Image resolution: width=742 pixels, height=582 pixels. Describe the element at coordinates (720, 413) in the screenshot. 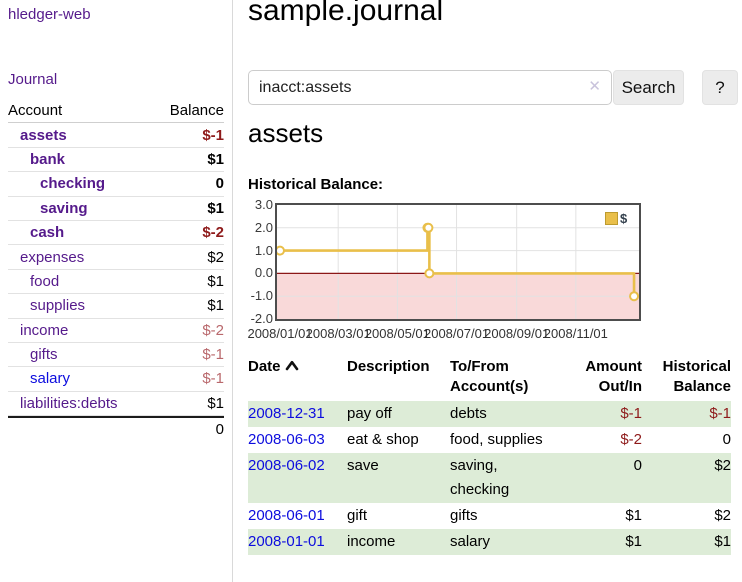

I see `transaction-balance-cell: $-1` at that location.